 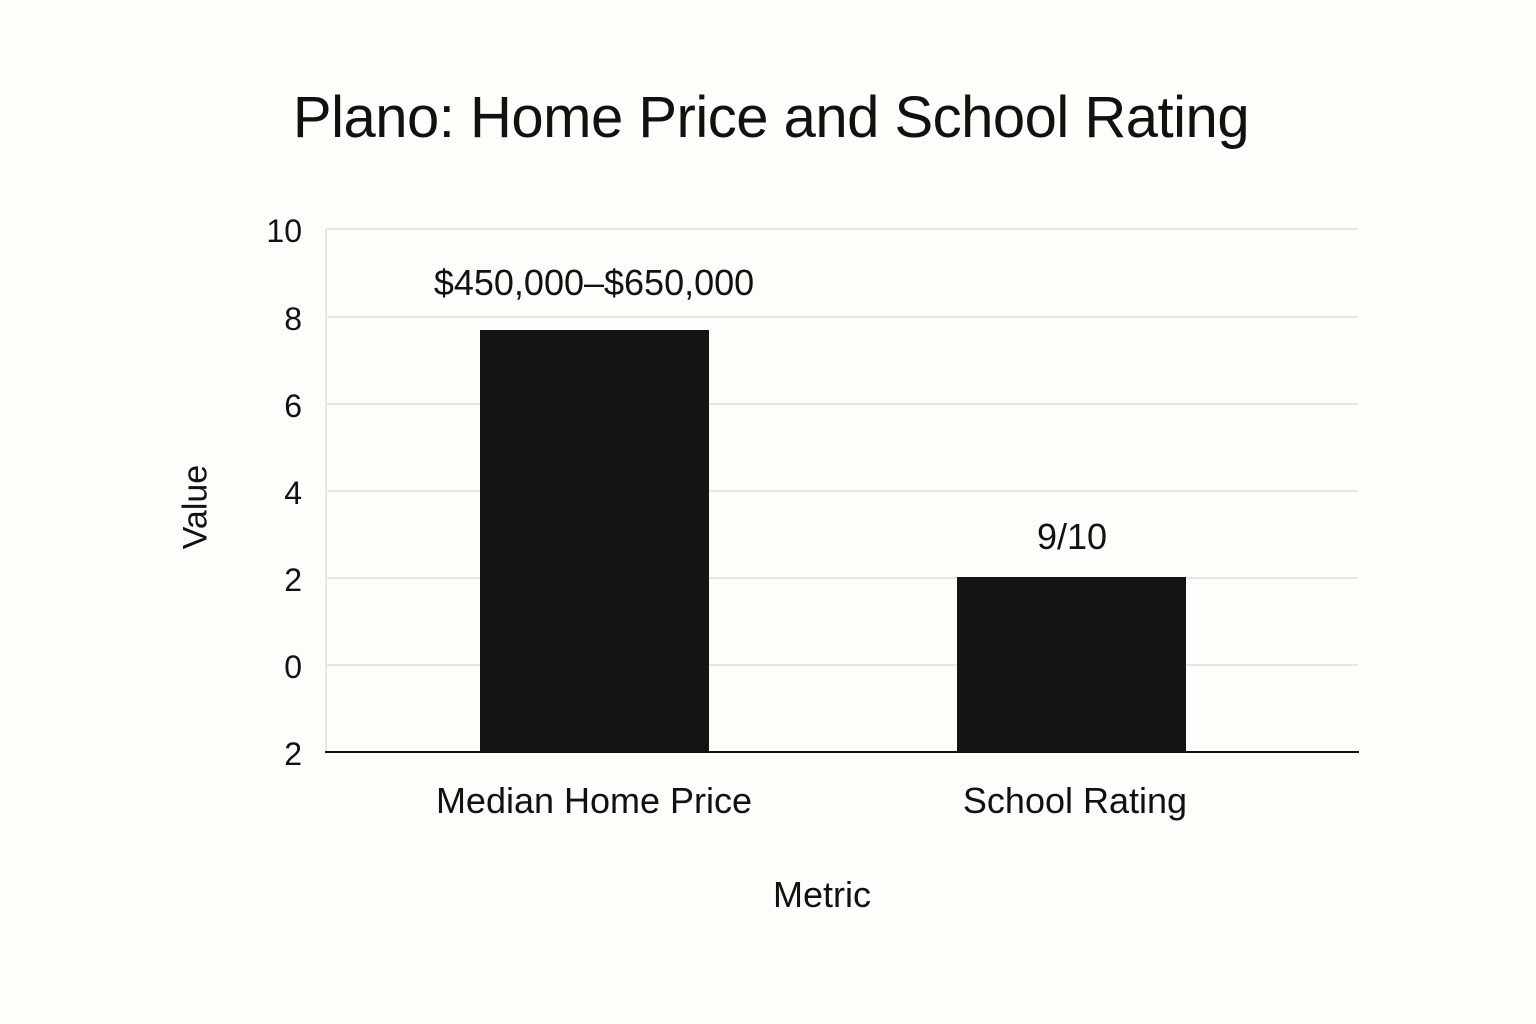 I want to click on chart-title: Plano: Home Price and School Rating, so click(x=771, y=117).